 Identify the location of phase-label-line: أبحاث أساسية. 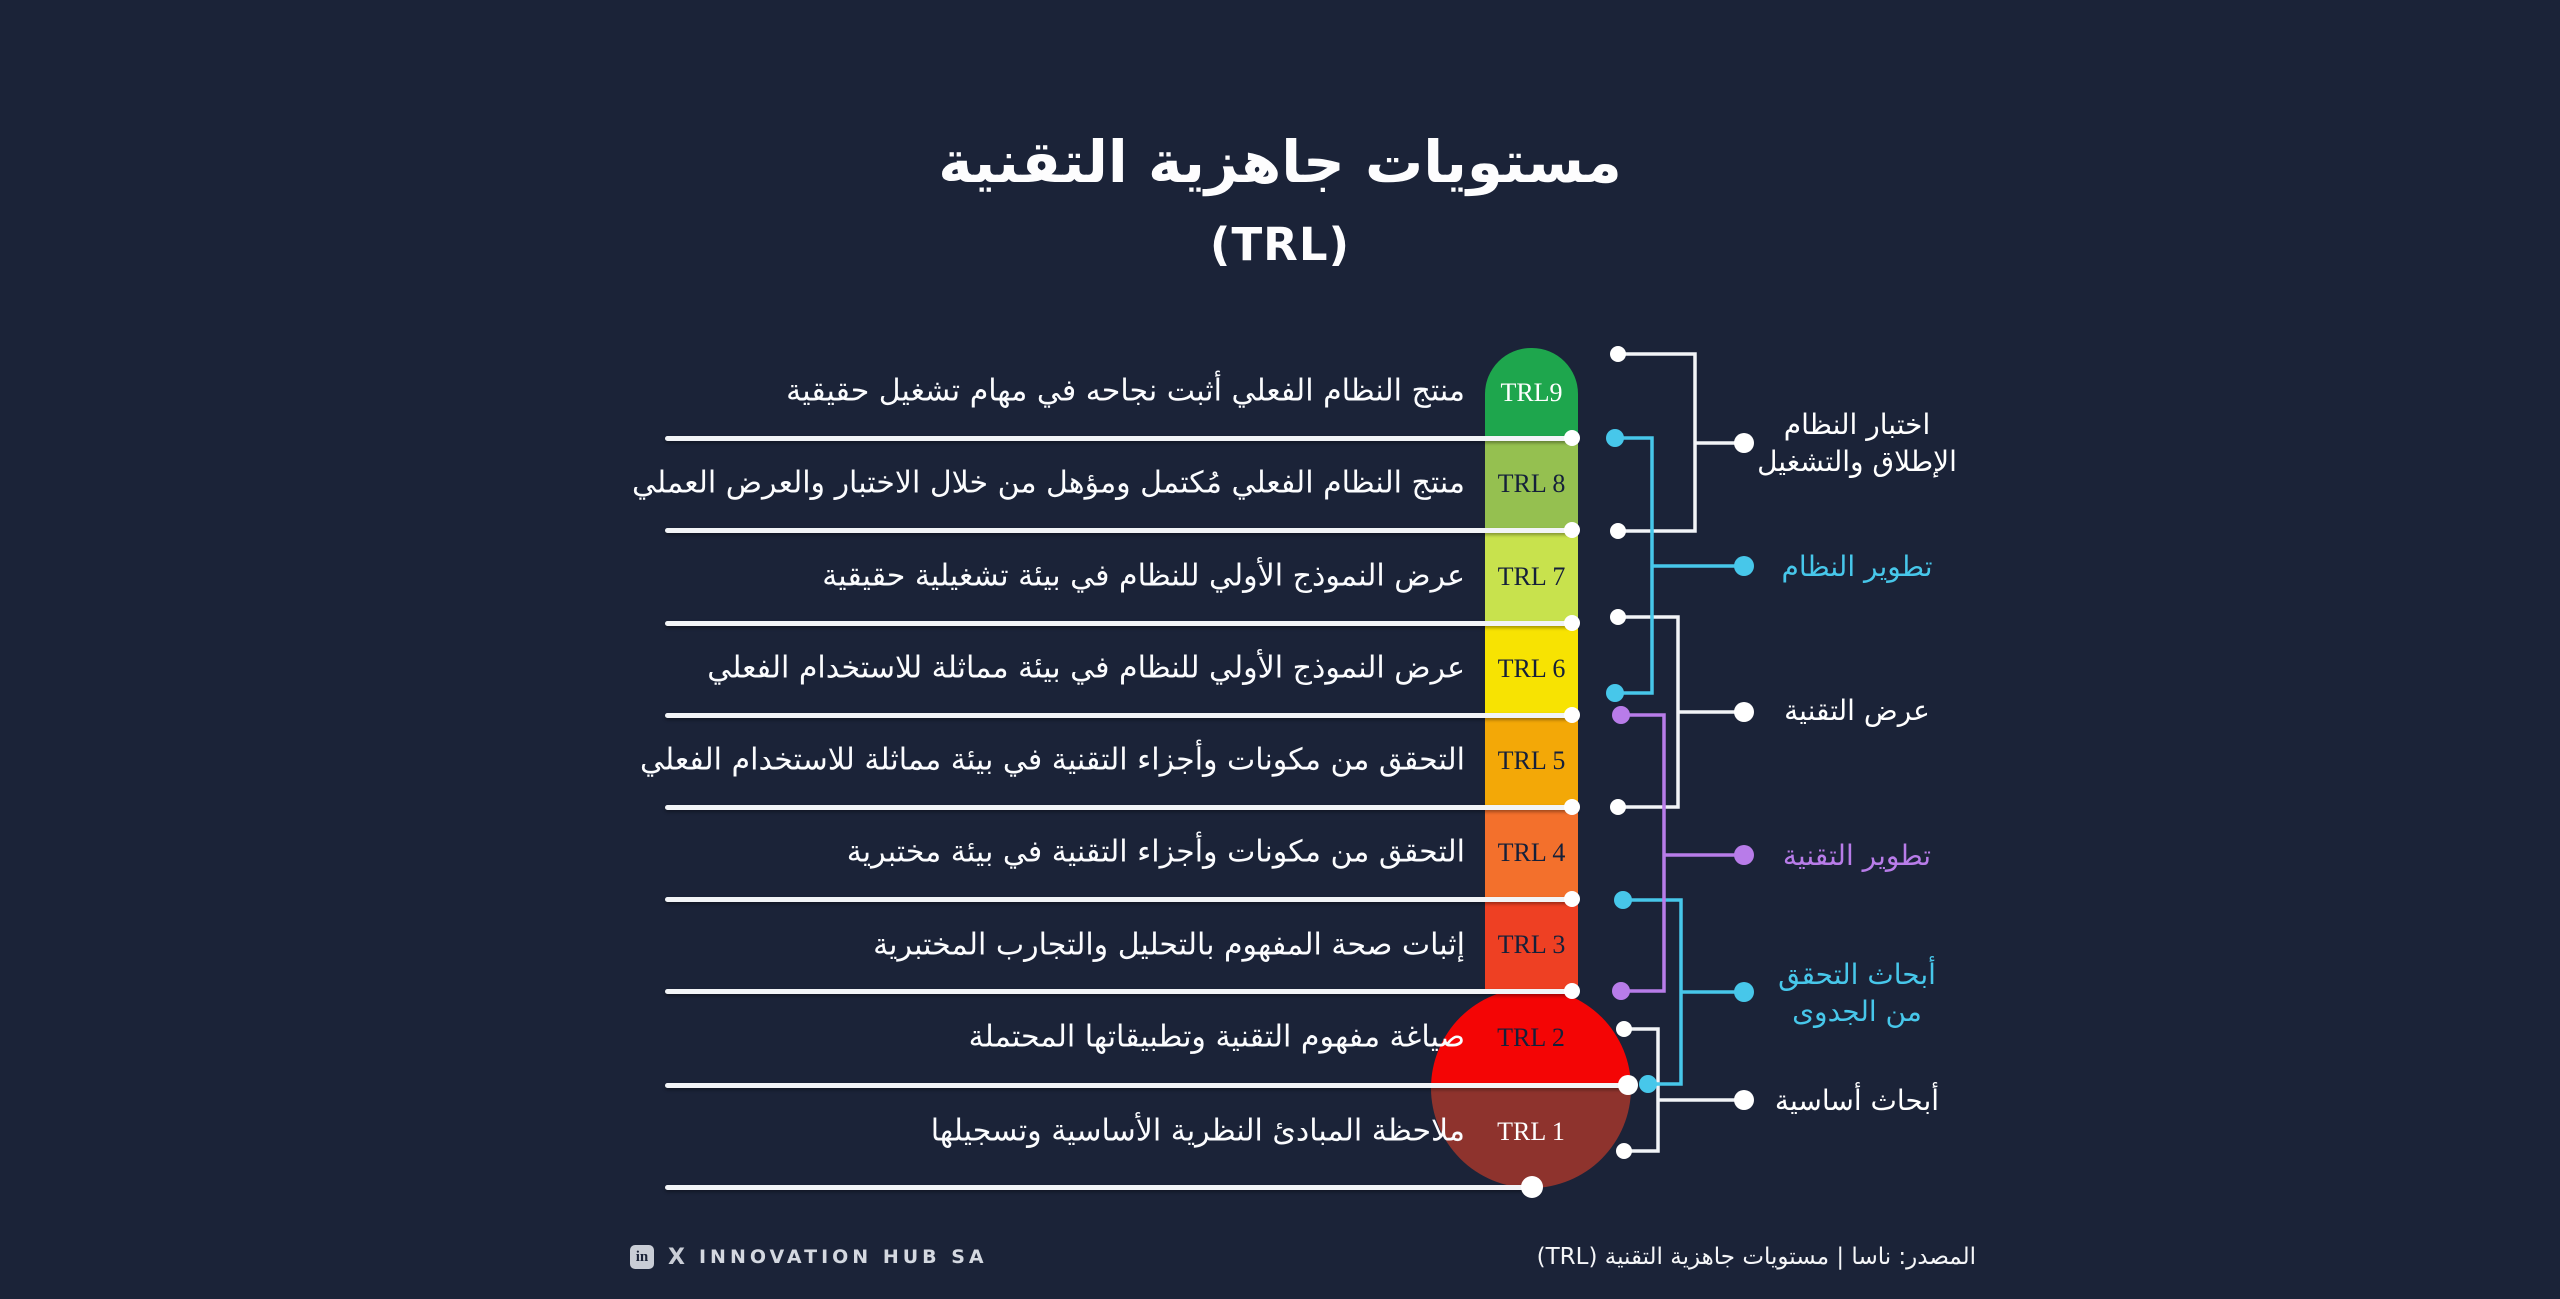
(1857, 1100).